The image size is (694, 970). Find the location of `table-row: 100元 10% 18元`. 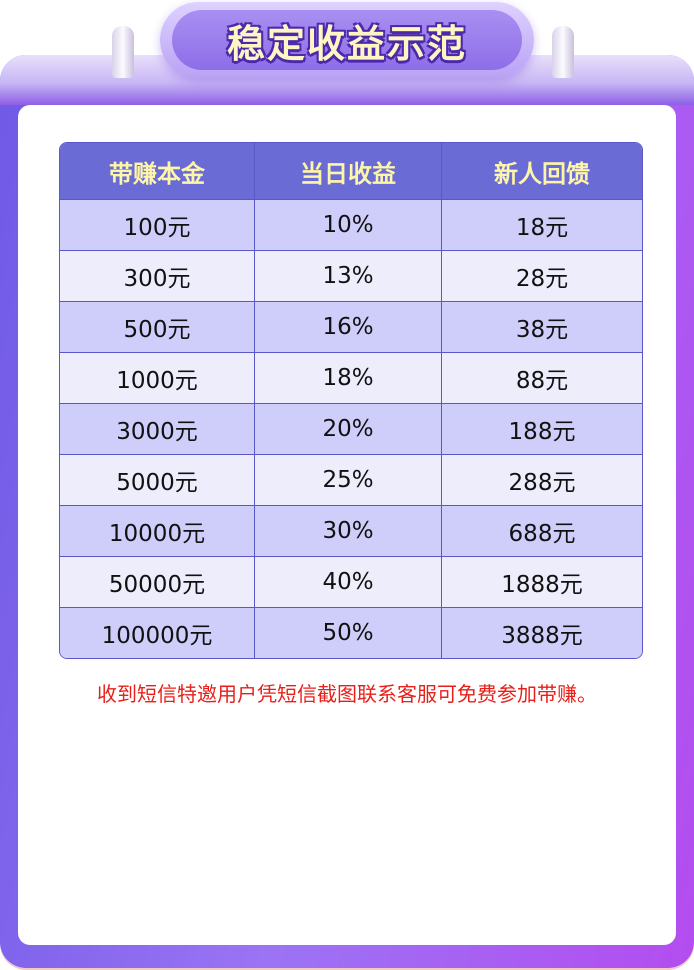

table-row: 100元 10% 18元 is located at coordinates (351, 225).